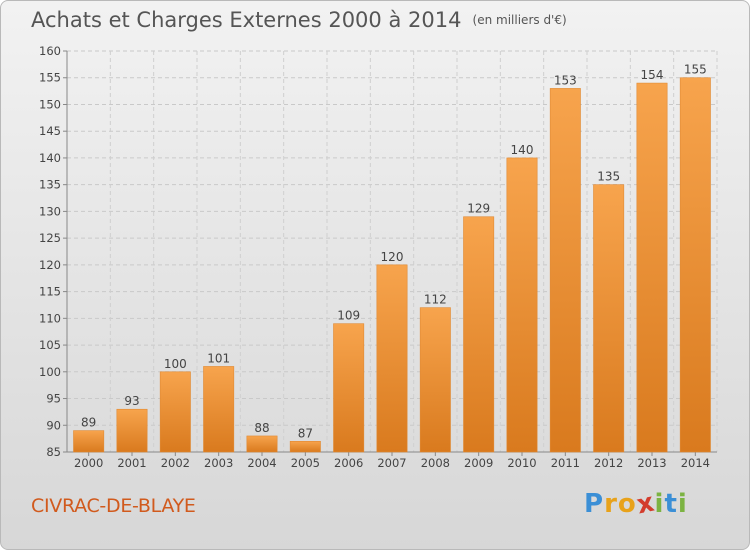 Image resolution: width=750 pixels, height=550 pixels. I want to click on x-tick-label: 2001, so click(131, 463).